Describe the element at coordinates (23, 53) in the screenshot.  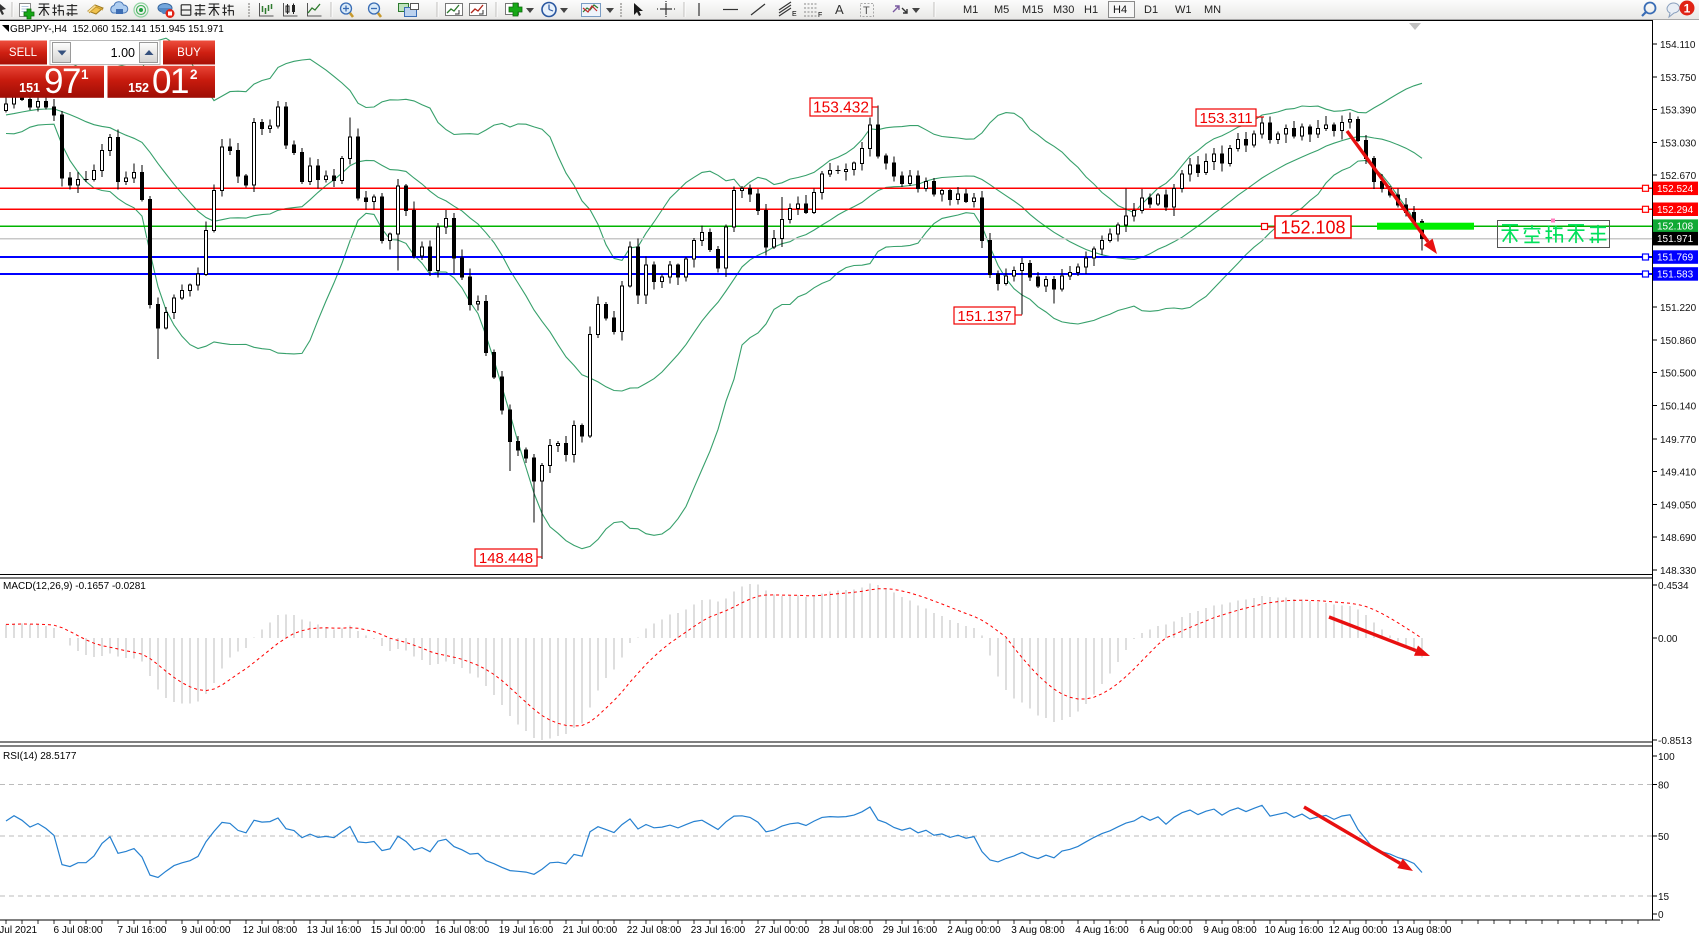
I see `svg-text: SELL` at that location.